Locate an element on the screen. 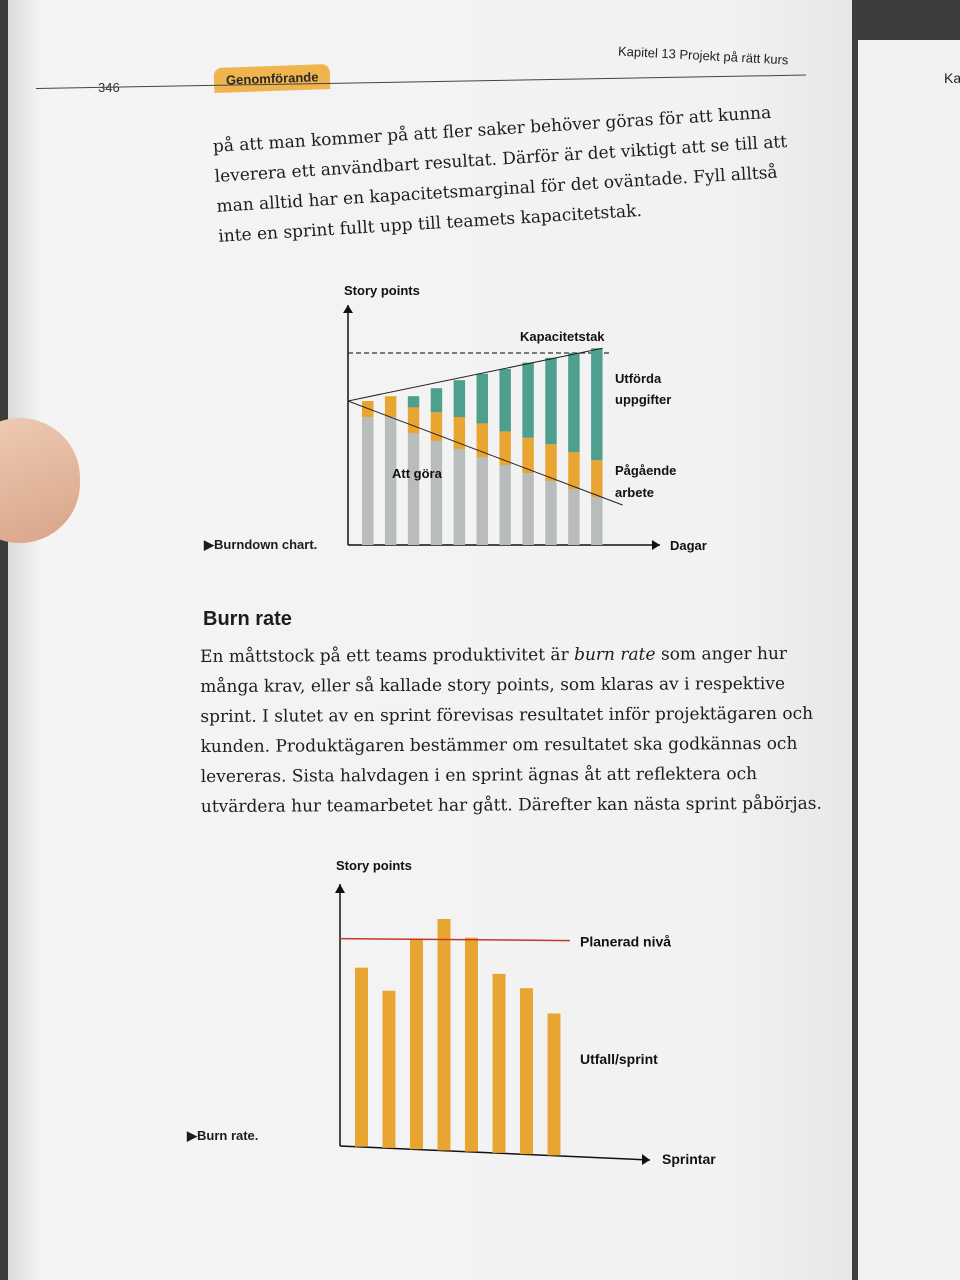 This screenshot has width=960, height=1280. outcome-label: Utfall/sprint is located at coordinates (619, 1059).